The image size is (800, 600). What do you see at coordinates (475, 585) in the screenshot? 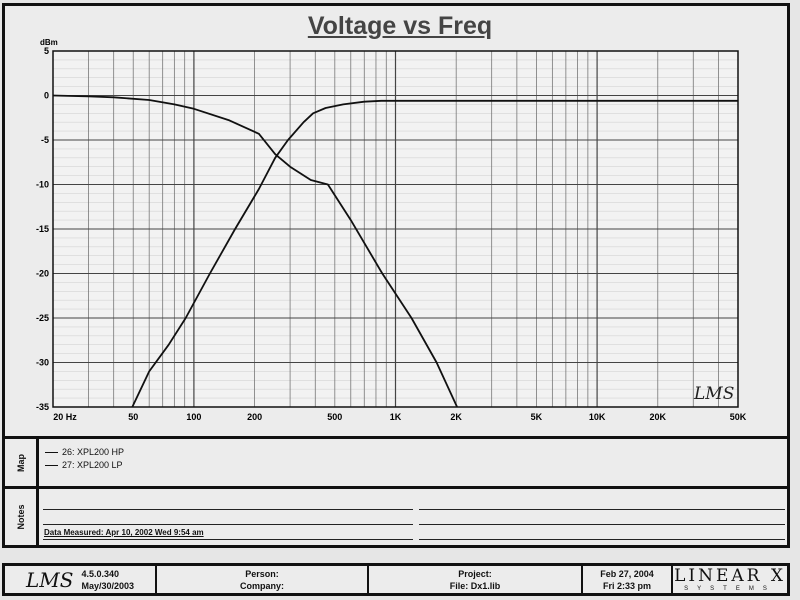
I see `file: File: Dx1.lib` at bounding box center [475, 585].